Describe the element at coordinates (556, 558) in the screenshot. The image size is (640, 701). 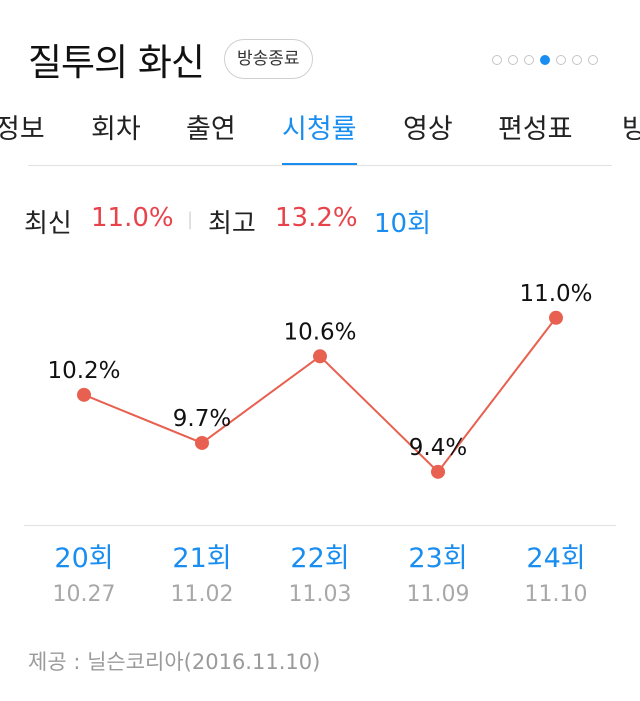
I see `episode-number: 24회` at that location.